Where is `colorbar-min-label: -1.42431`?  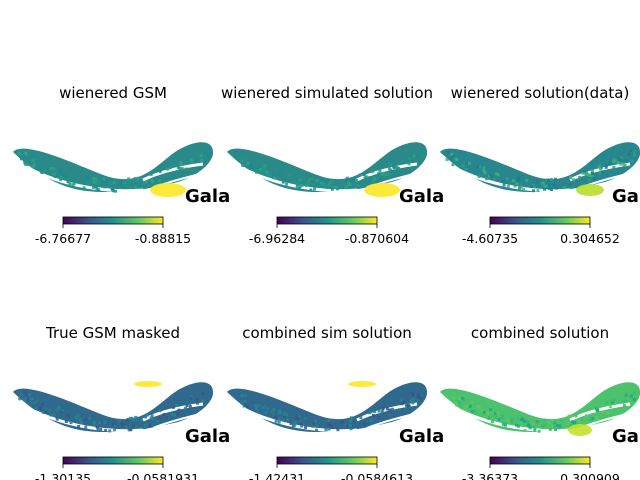
colorbar-min-label: -1.42431 is located at coordinates (277, 475).